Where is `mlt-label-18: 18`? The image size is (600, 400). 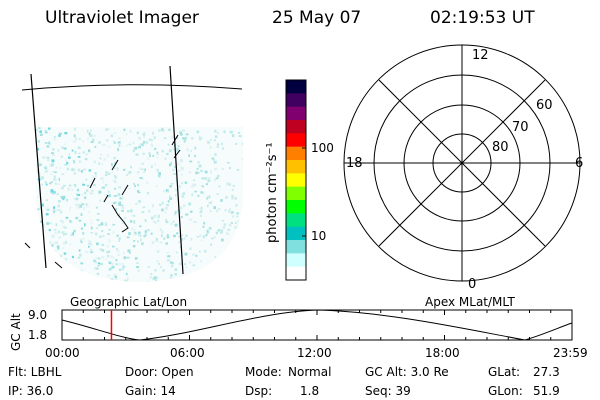
mlt-label-18: 18 is located at coordinates (354, 163).